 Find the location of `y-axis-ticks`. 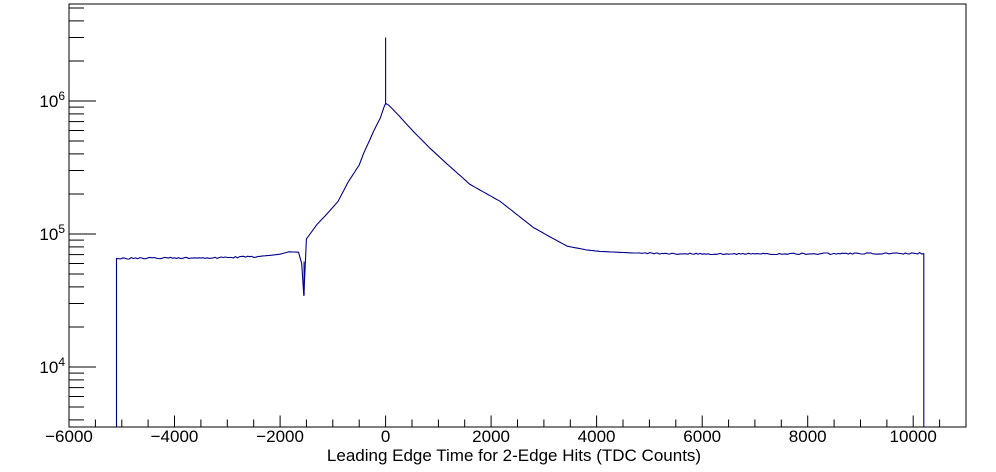

y-axis-ticks is located at coordinates (82, 214).